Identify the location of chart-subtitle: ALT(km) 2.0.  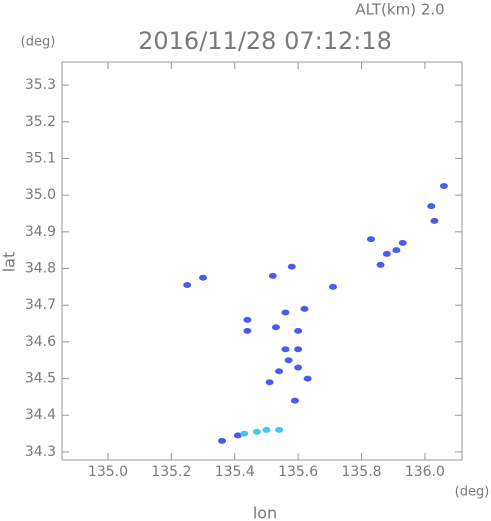
(399, 10).